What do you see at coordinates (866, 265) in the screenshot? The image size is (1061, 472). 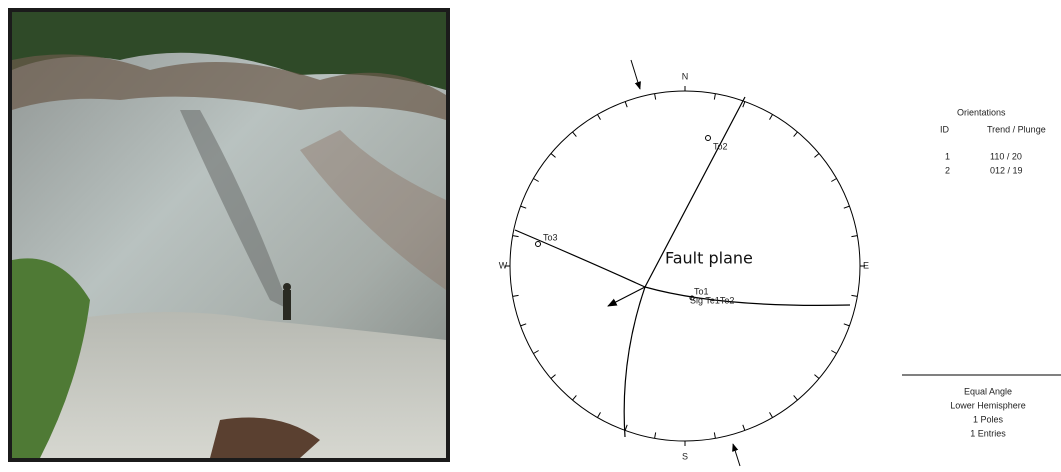 I see `compass-label: E` at bounding box center [866, 265].